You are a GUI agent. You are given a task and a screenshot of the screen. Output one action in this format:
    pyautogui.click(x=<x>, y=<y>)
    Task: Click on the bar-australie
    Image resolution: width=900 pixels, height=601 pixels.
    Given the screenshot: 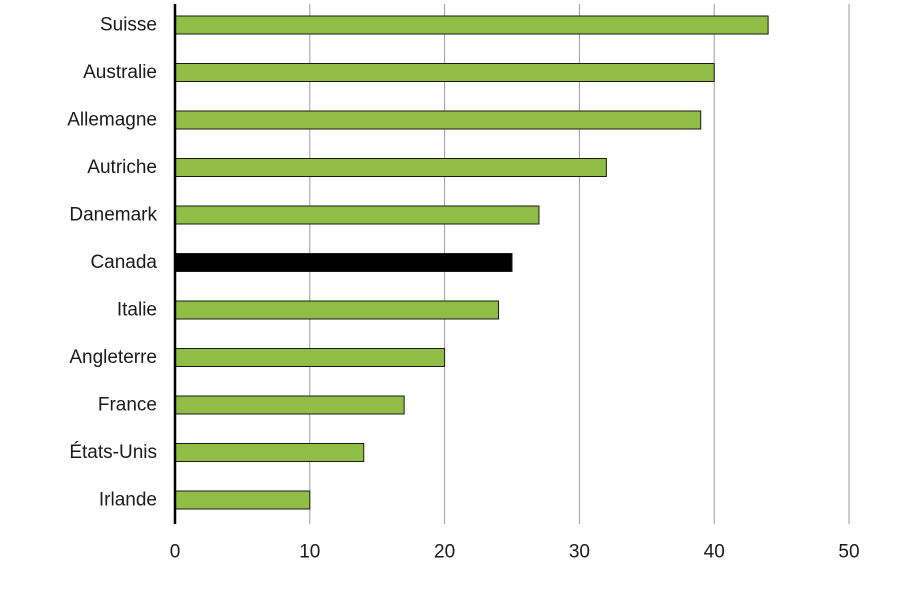 What is the action you would take?
    pyautogui.click(x=444, y=72)
    